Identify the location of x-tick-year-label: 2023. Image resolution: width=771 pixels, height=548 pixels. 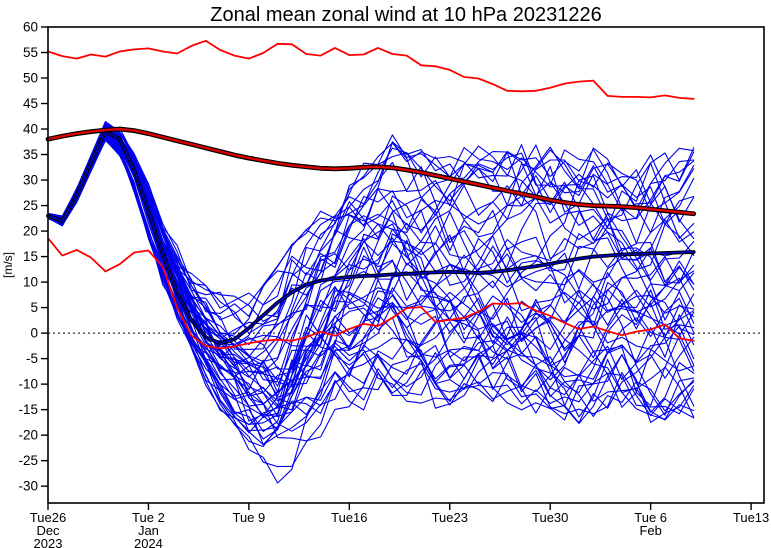
(48, 542).